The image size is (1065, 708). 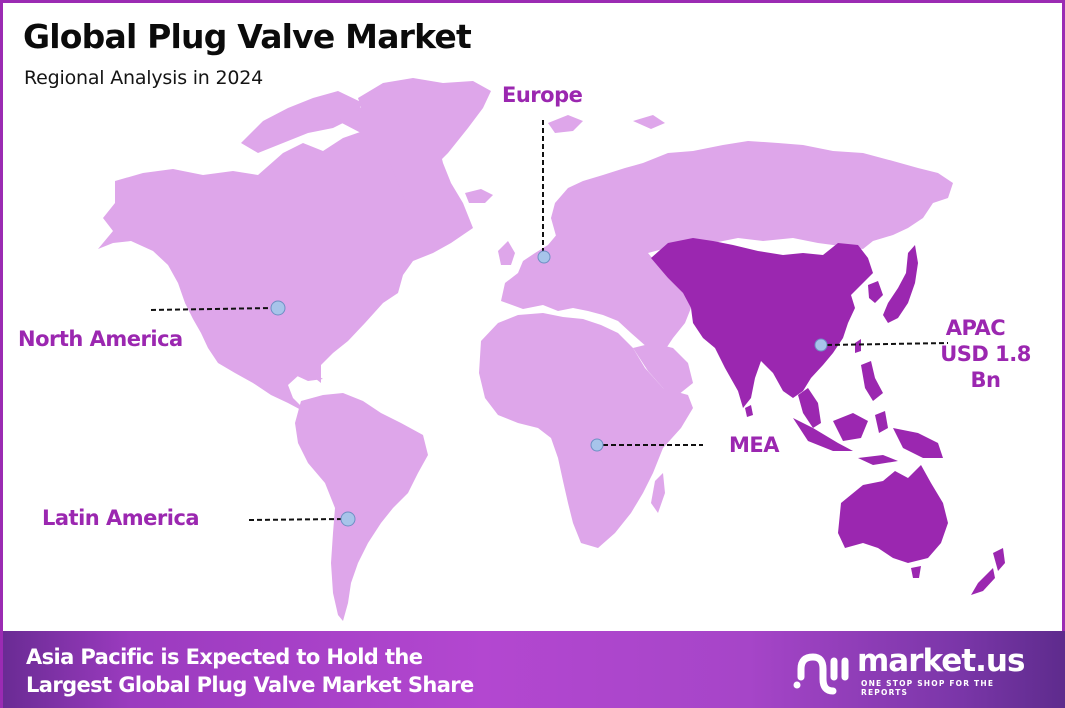 What do you see at coordinates (247, 36) in the screenshot?
I see `page-title: Global Plug Valve Market` at bounding box center [247, 36].